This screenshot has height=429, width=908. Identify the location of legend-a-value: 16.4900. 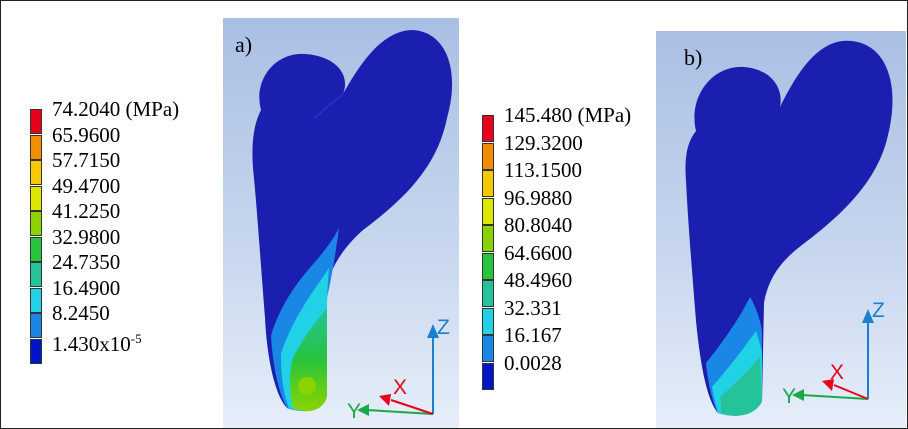
(86, 287).